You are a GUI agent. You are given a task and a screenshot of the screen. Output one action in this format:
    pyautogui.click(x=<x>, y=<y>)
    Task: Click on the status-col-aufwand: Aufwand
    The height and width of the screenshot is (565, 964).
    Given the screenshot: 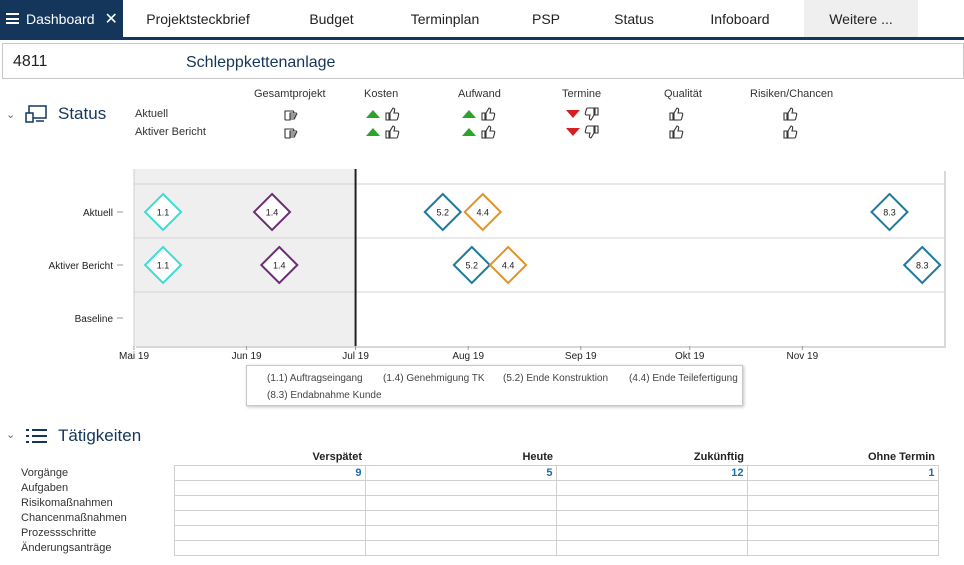 What is the action you would take?
    pyautogui.click(x=479, y=94)
    